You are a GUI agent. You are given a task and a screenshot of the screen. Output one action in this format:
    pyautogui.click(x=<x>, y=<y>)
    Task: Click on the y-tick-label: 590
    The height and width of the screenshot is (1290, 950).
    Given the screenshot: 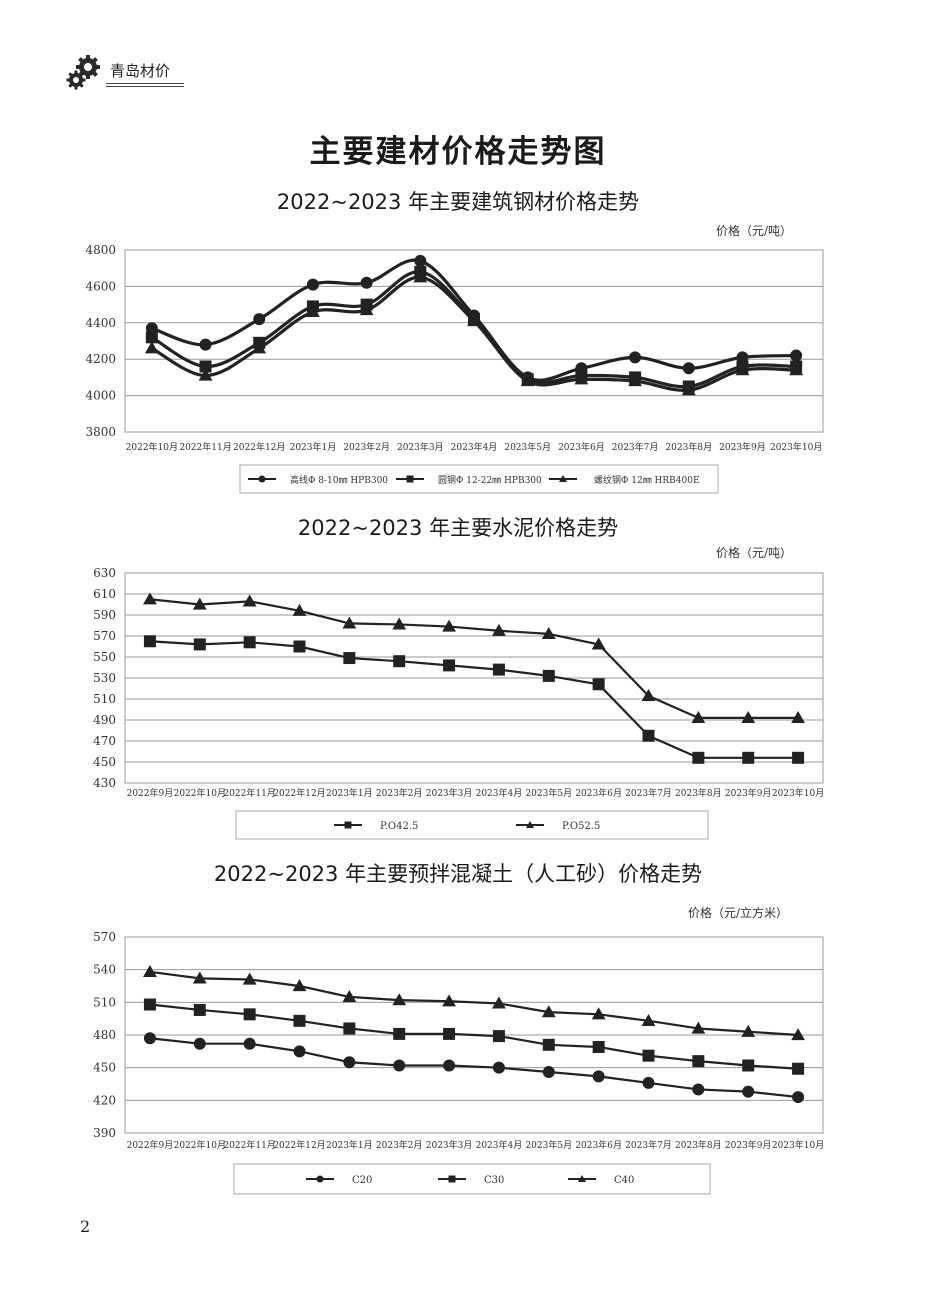 What is the action you would take?
    pyautogui.click(x=104, y=615)
    